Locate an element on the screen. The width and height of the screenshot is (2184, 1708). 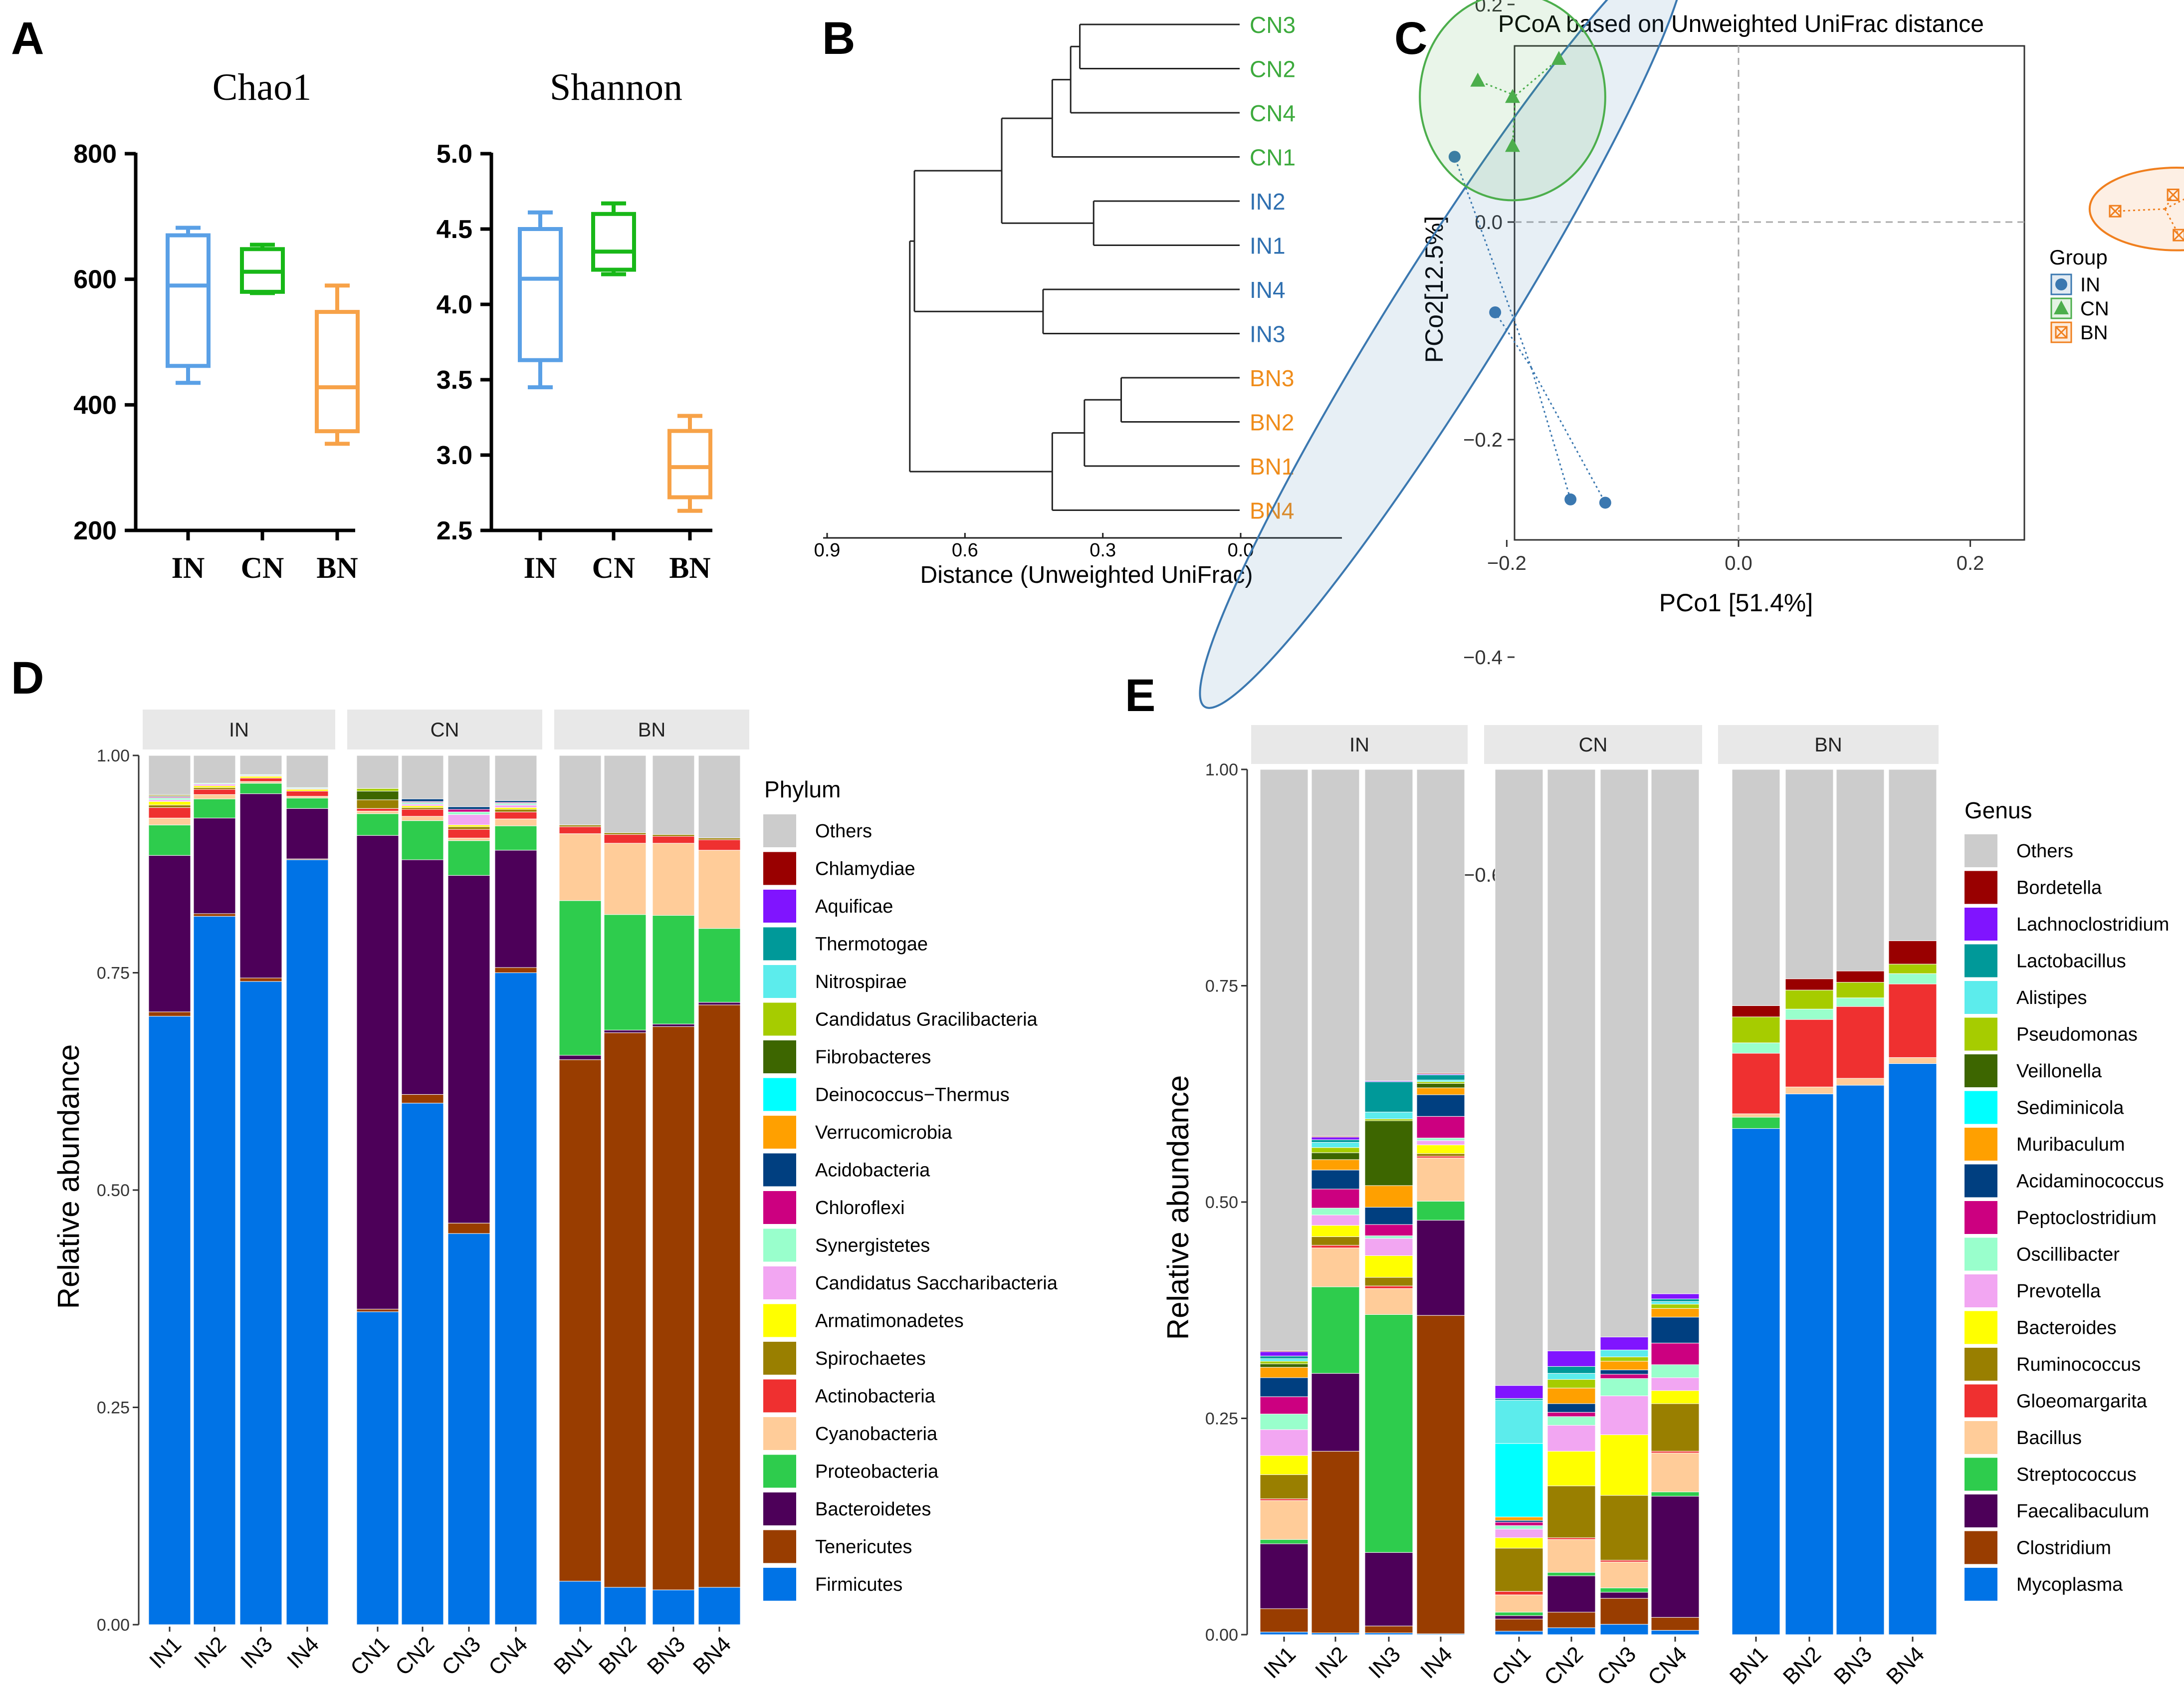
x-tick-label: IN2 is located at coordinates (1331, 1662).